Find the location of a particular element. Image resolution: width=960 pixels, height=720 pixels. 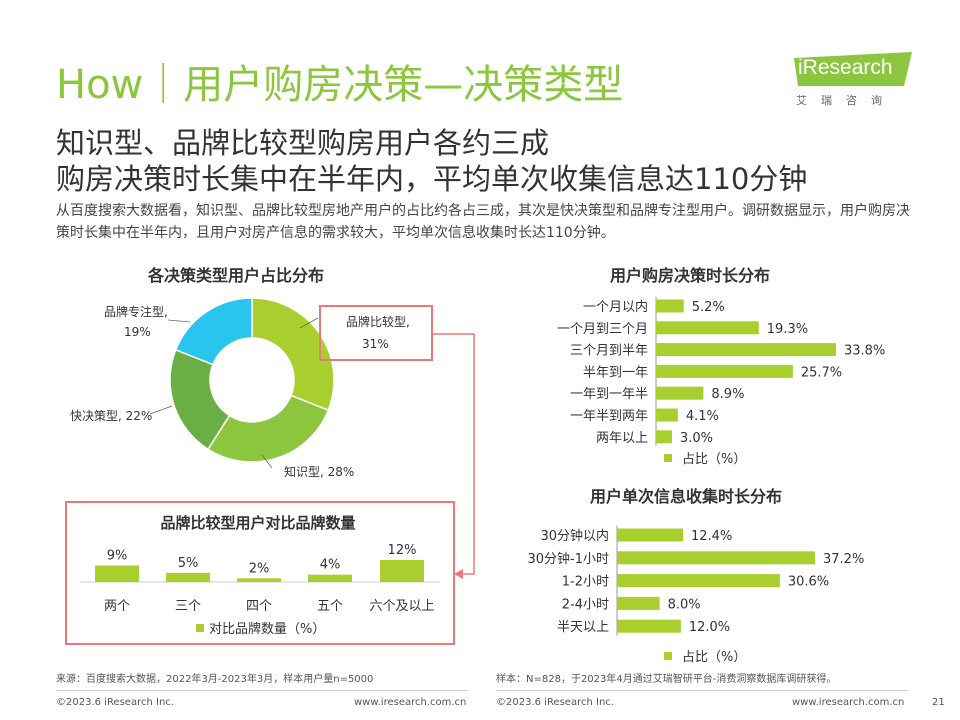

info-time-legend: 占比（%） is located at coordinates (714, 657).